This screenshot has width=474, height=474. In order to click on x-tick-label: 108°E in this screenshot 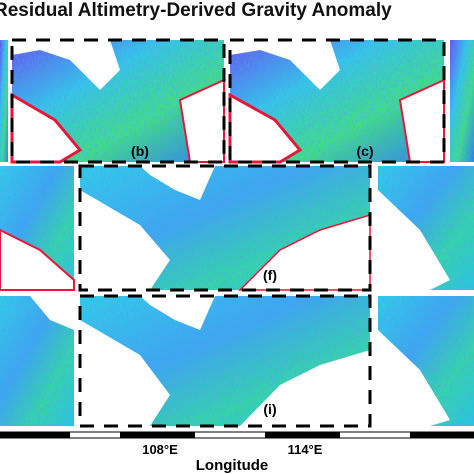, I will do `click(160, 449)`.